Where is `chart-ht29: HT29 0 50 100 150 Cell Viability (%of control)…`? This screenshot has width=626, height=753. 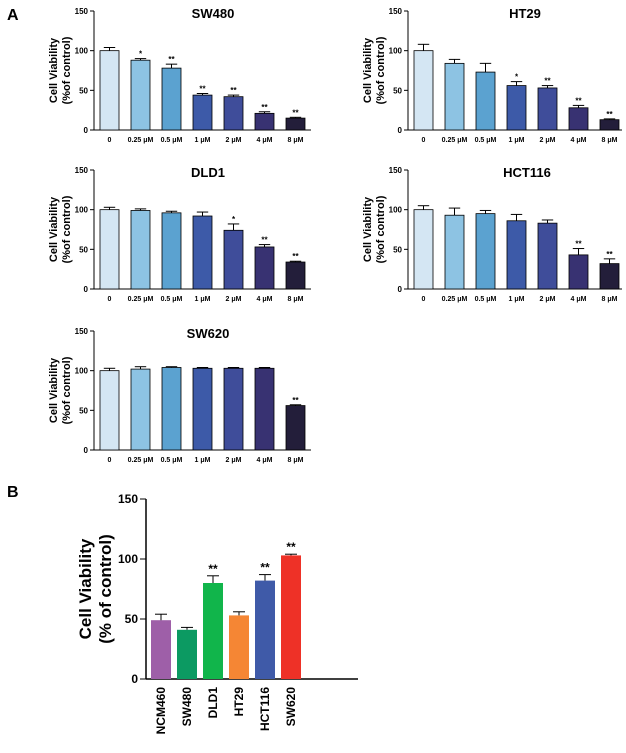
chart-ht29: HT29 0 50 100 150 Cell Viability (%of control)… is located at coordinates (492, 75).